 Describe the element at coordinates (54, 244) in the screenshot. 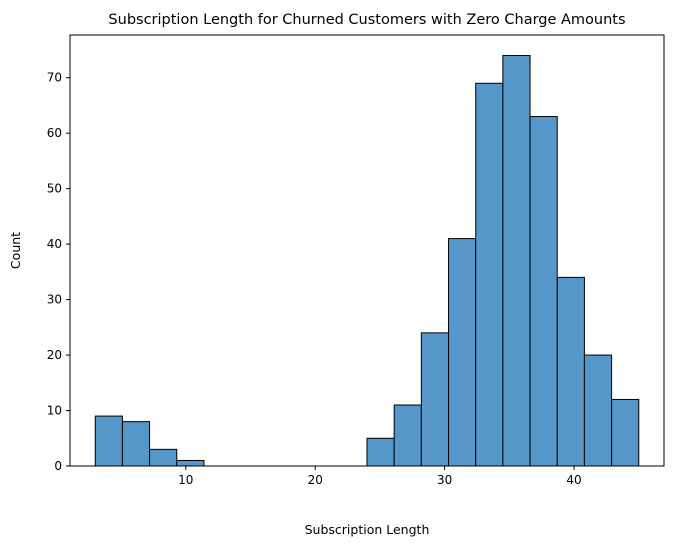

I see `y-tick-label: 40` at that location.